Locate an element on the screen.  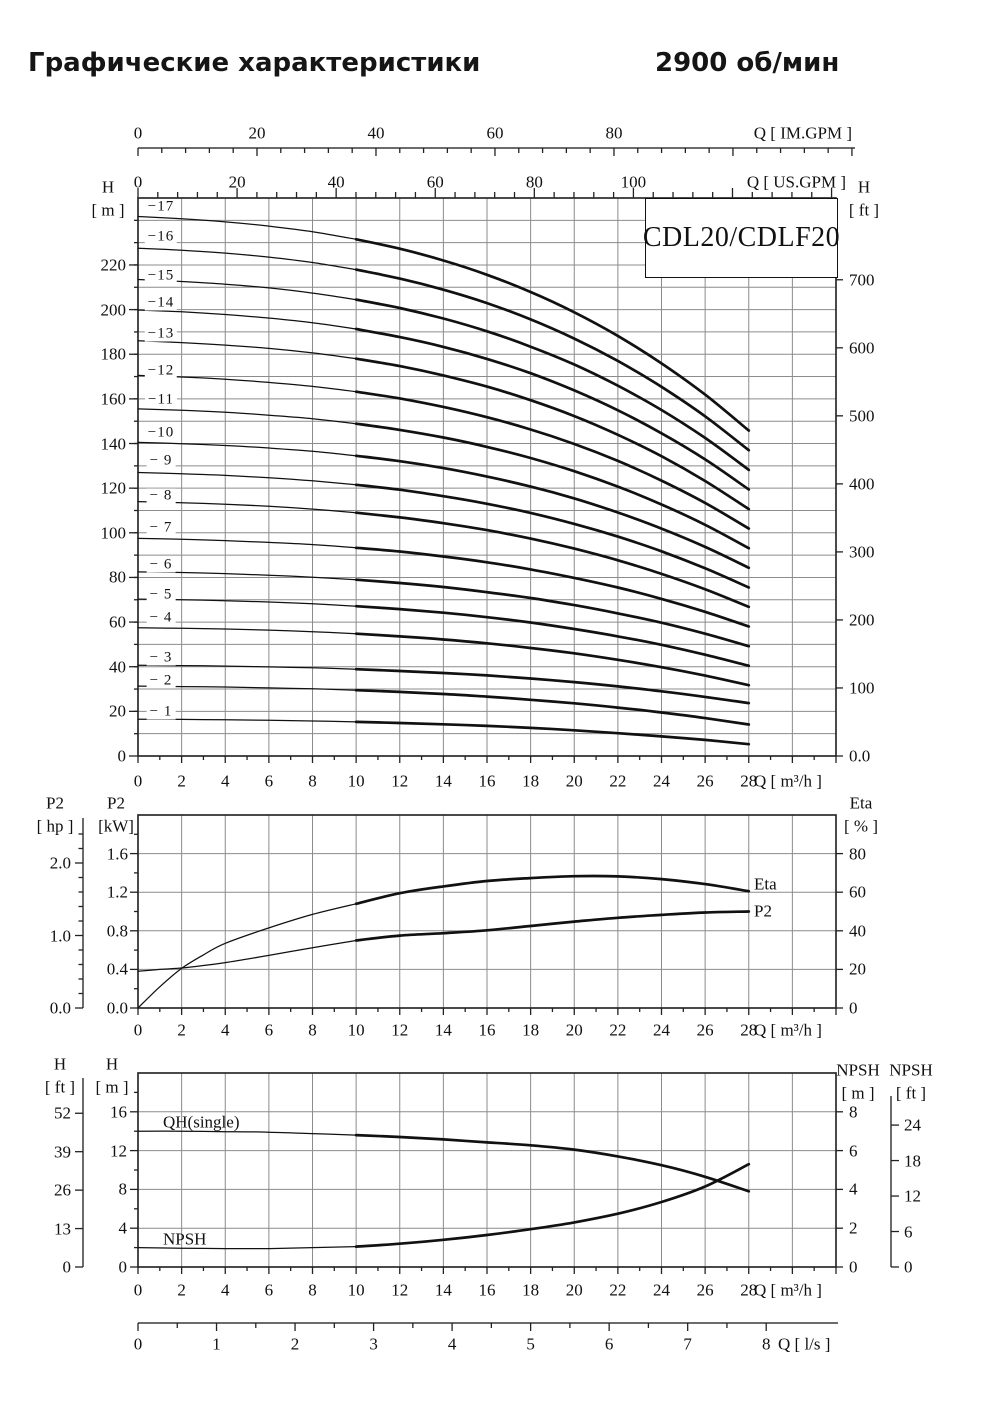
curve-P2-thin is located at coordinates (247, 955).